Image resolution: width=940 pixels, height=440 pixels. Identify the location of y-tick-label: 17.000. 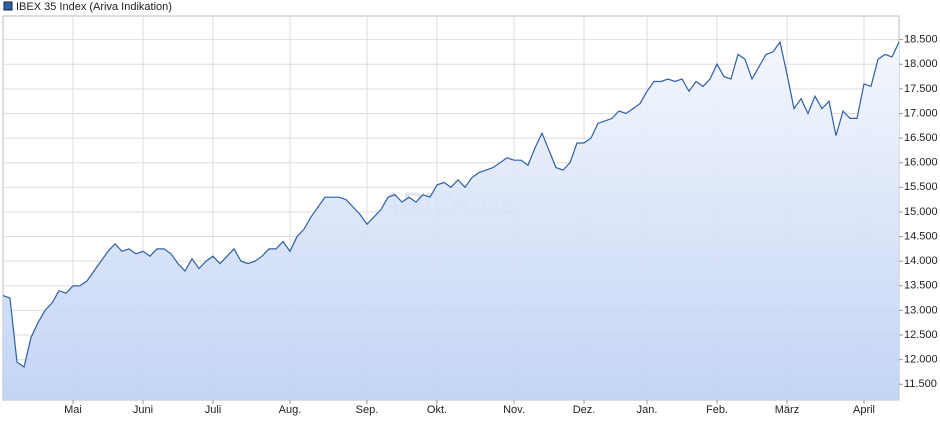
(921, 113).